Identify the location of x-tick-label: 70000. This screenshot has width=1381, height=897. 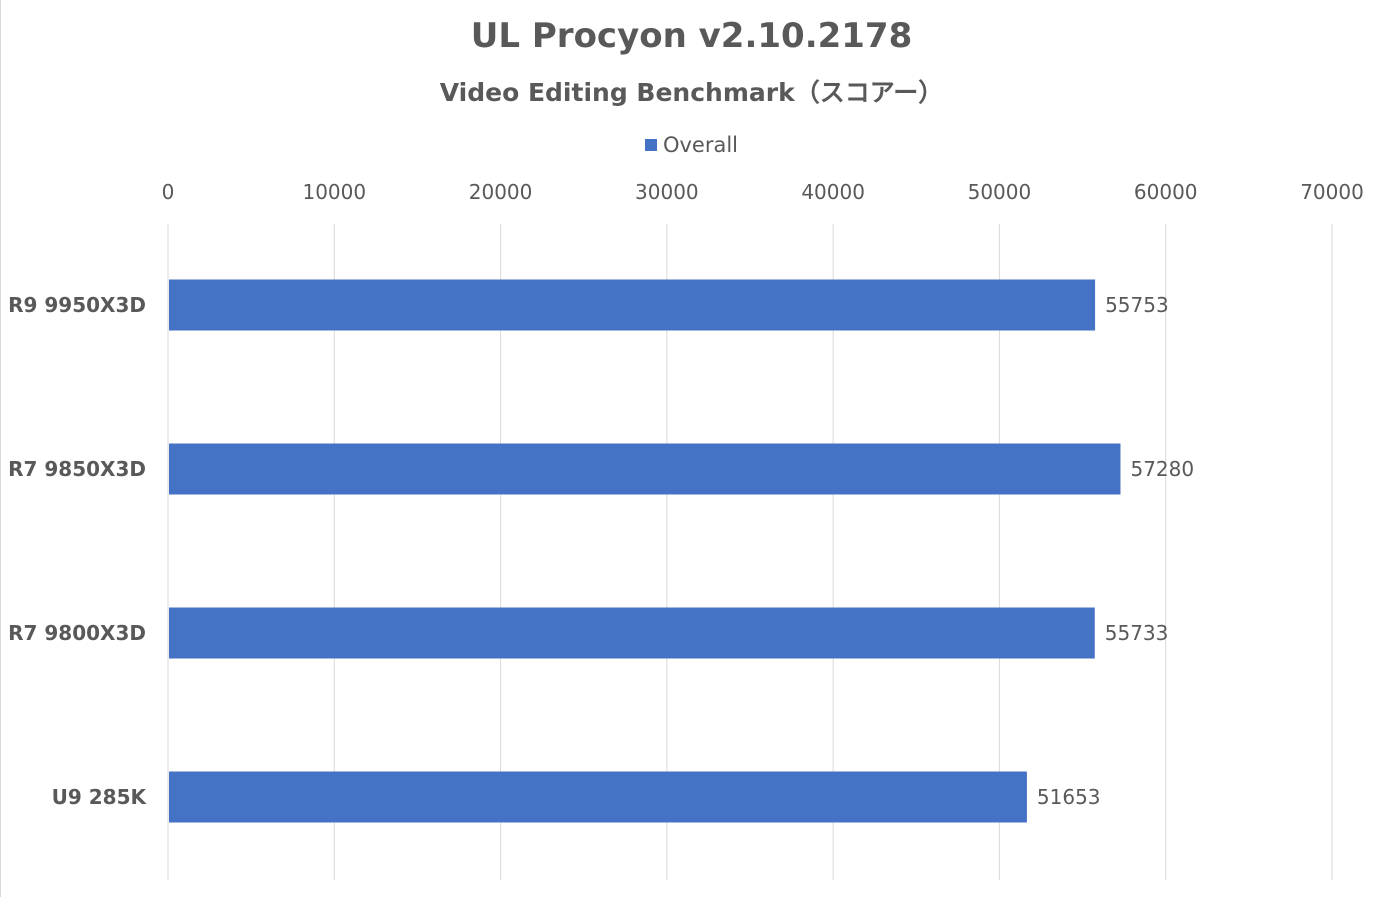
(1332, 192).